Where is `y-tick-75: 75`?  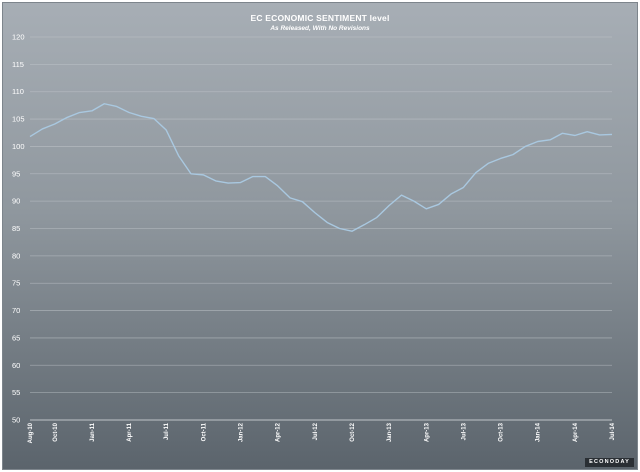
y-tick-75: 75 is located at coordinates (16, 283).